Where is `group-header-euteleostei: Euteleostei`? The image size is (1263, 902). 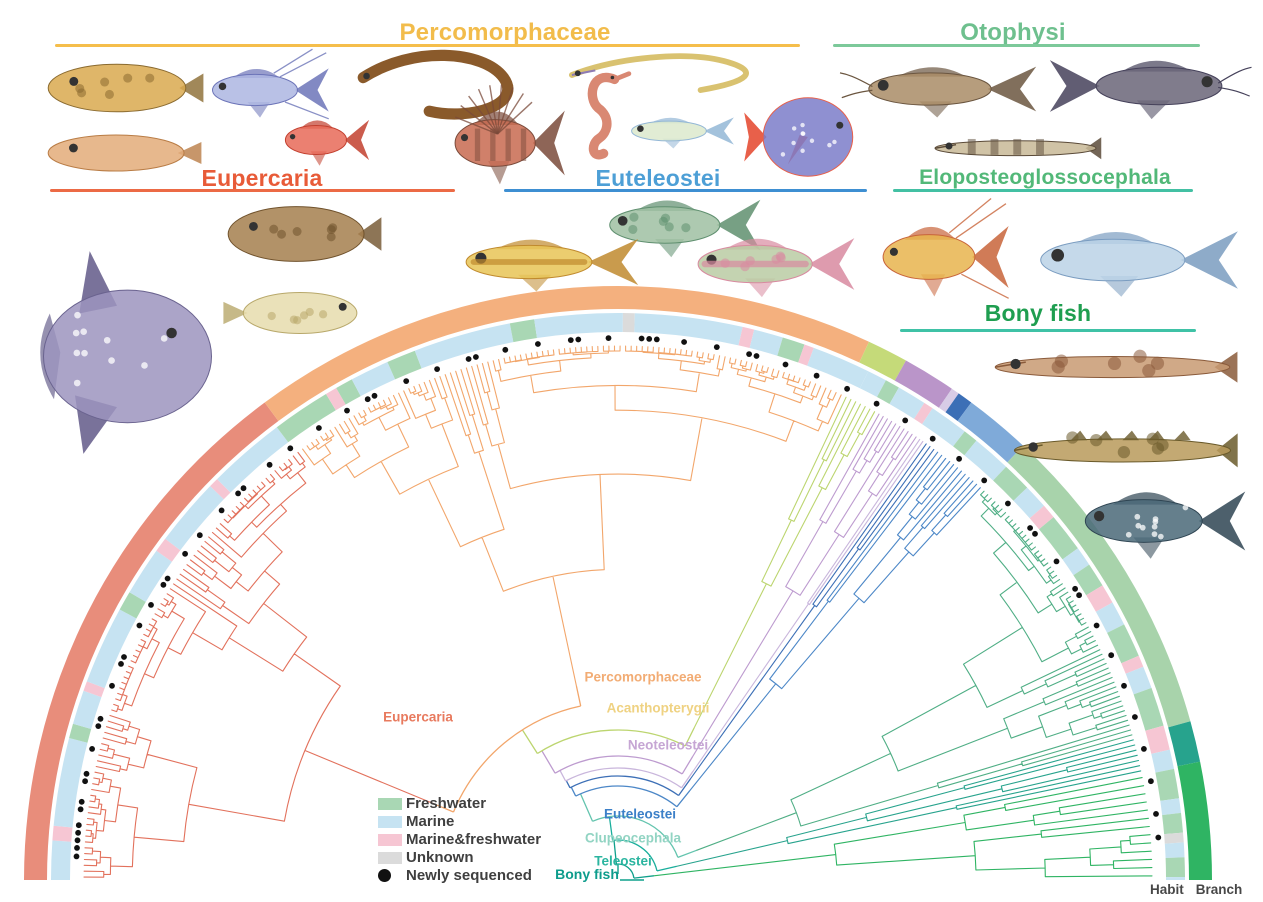
group-header-euteleostei: Euteleostei is located at coordinates (658, 178).